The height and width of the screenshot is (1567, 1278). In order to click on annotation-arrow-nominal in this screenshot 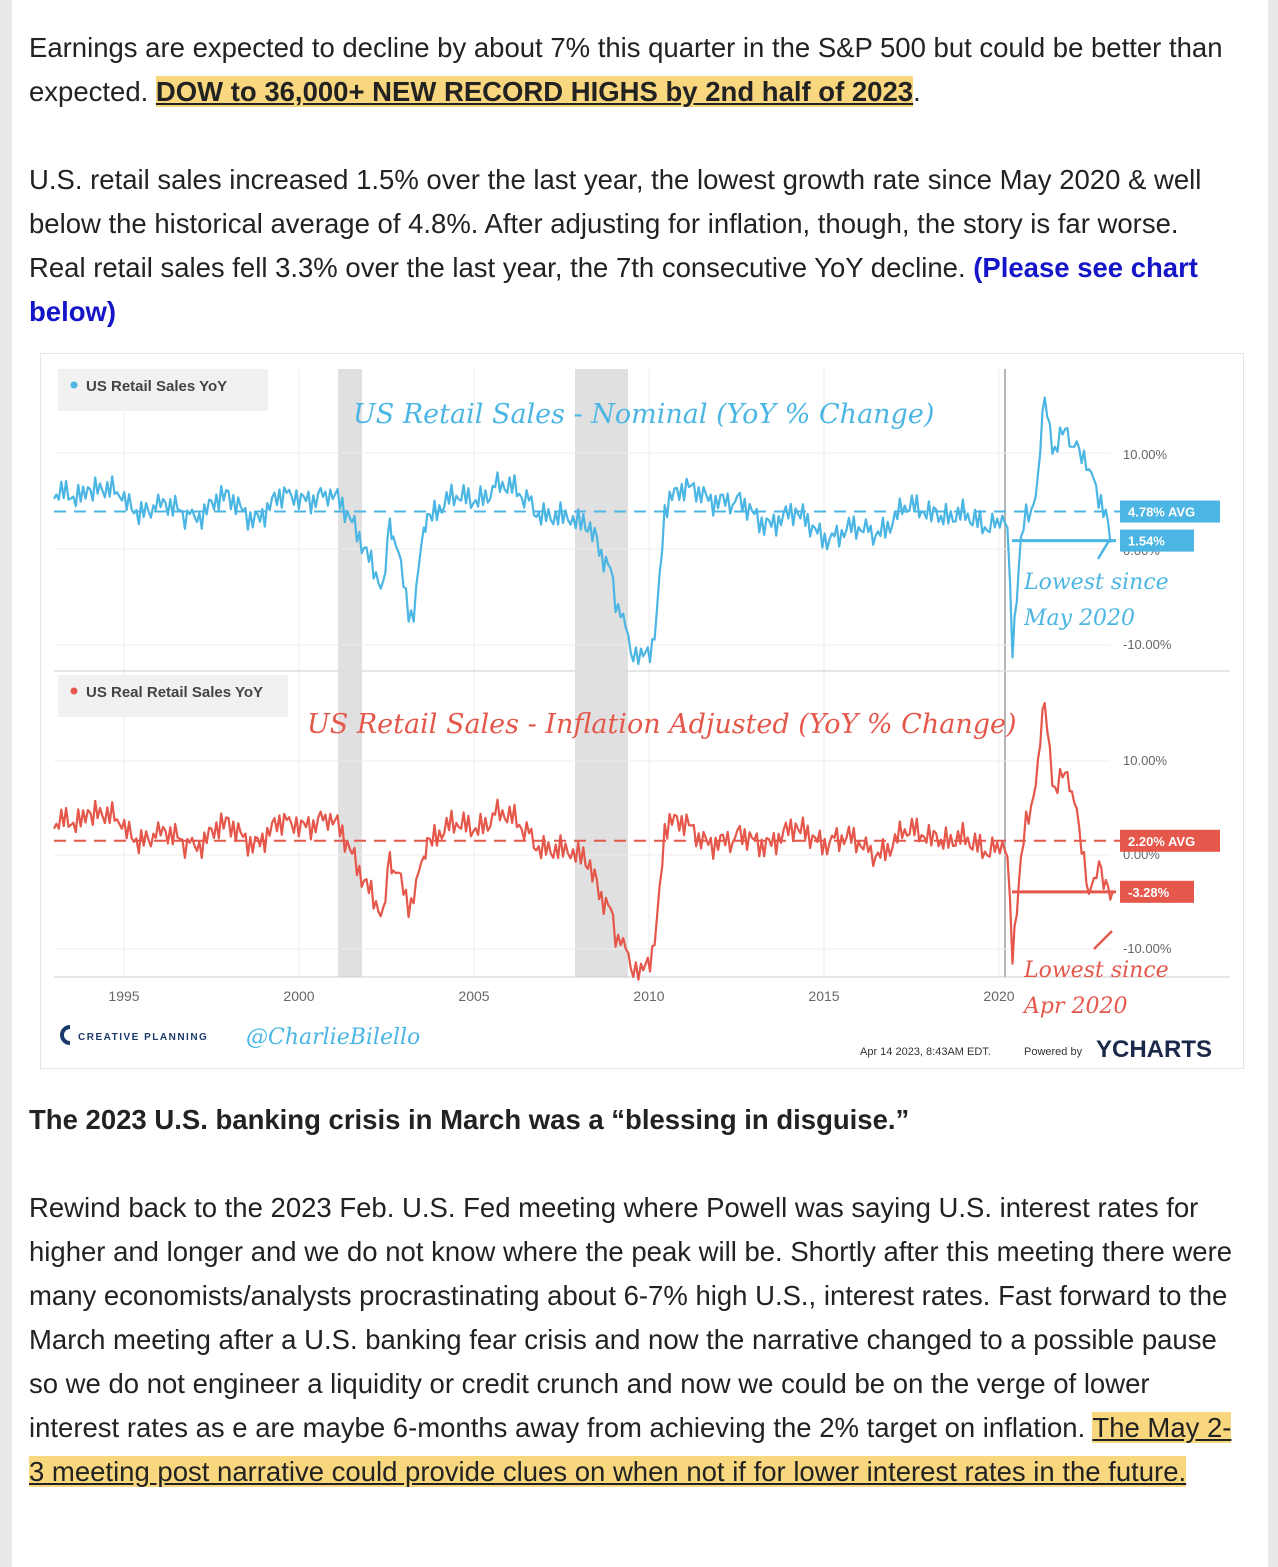, I will do `click(1104, 549)`.